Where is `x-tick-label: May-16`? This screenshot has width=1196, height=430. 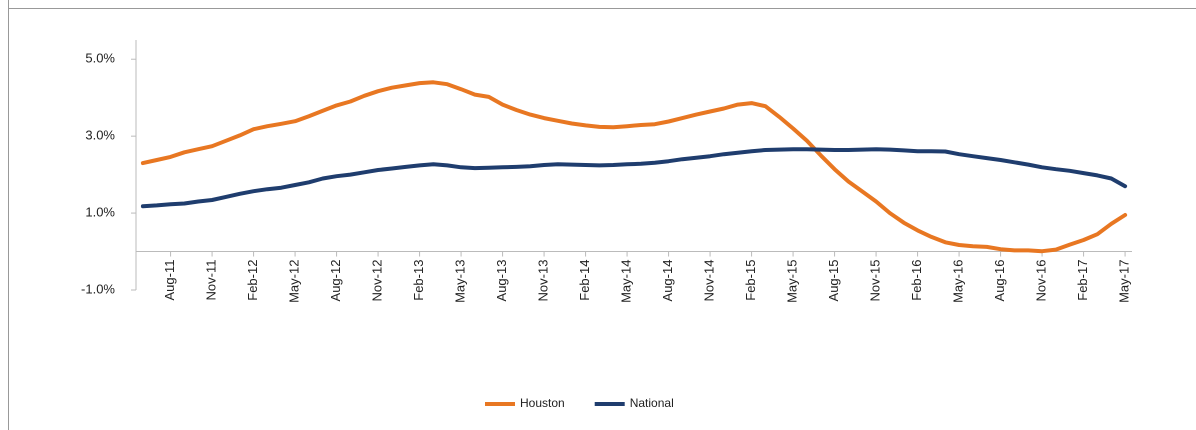
x-tick-label: May-16 is located at coordinates (958, 281).